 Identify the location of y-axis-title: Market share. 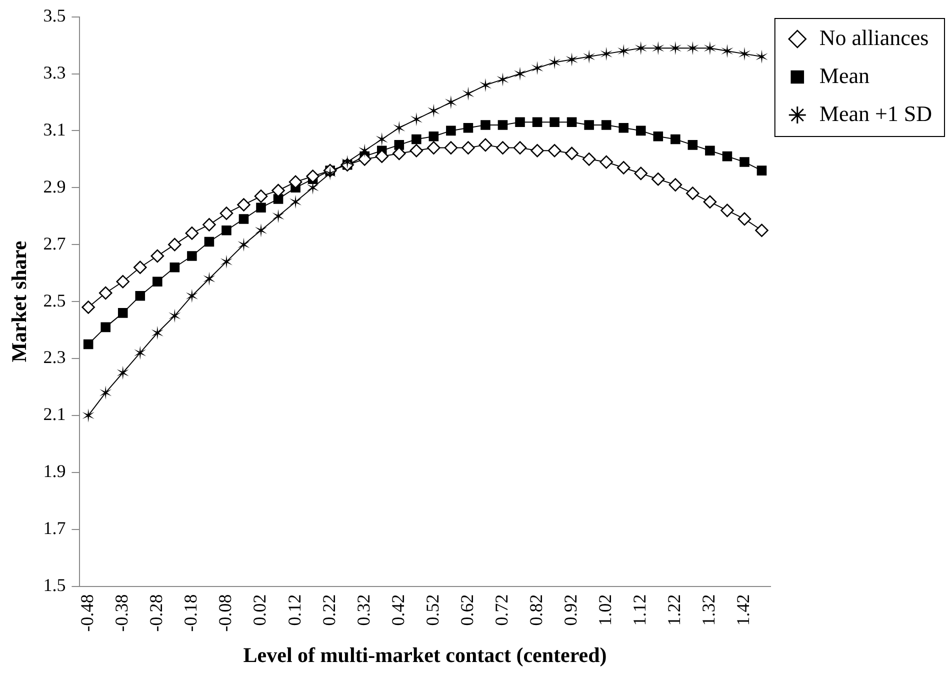
(19, 301).